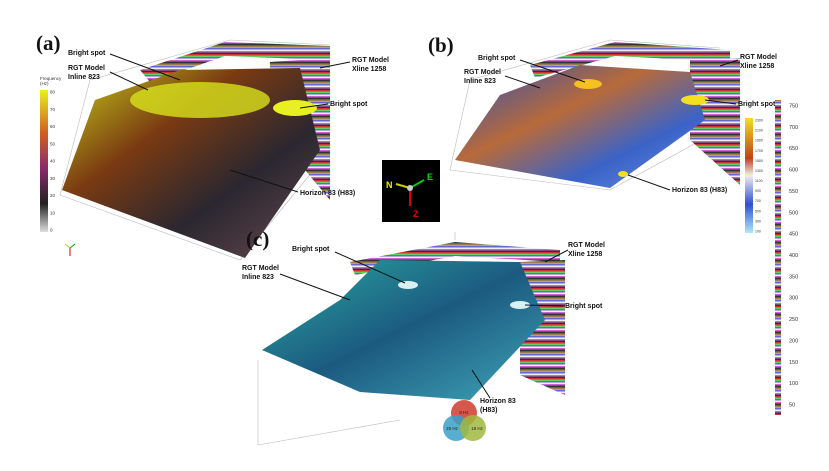  What do you see at coordinates (759, 141) in the screenshot?
I see `tick-label: 1900` at bounding box center [759, 141].